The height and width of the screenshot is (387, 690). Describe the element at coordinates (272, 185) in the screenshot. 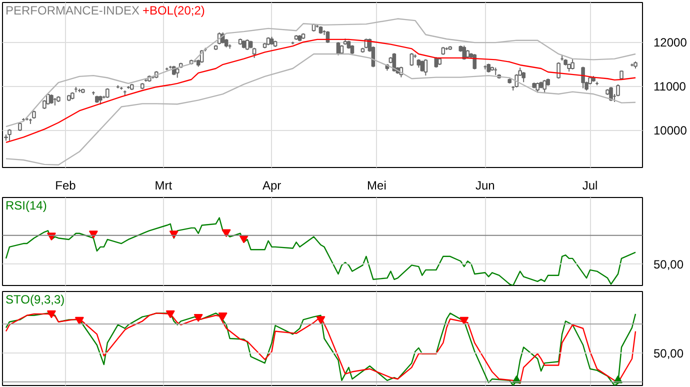

I see `x-tick-label: Apr` at that location.